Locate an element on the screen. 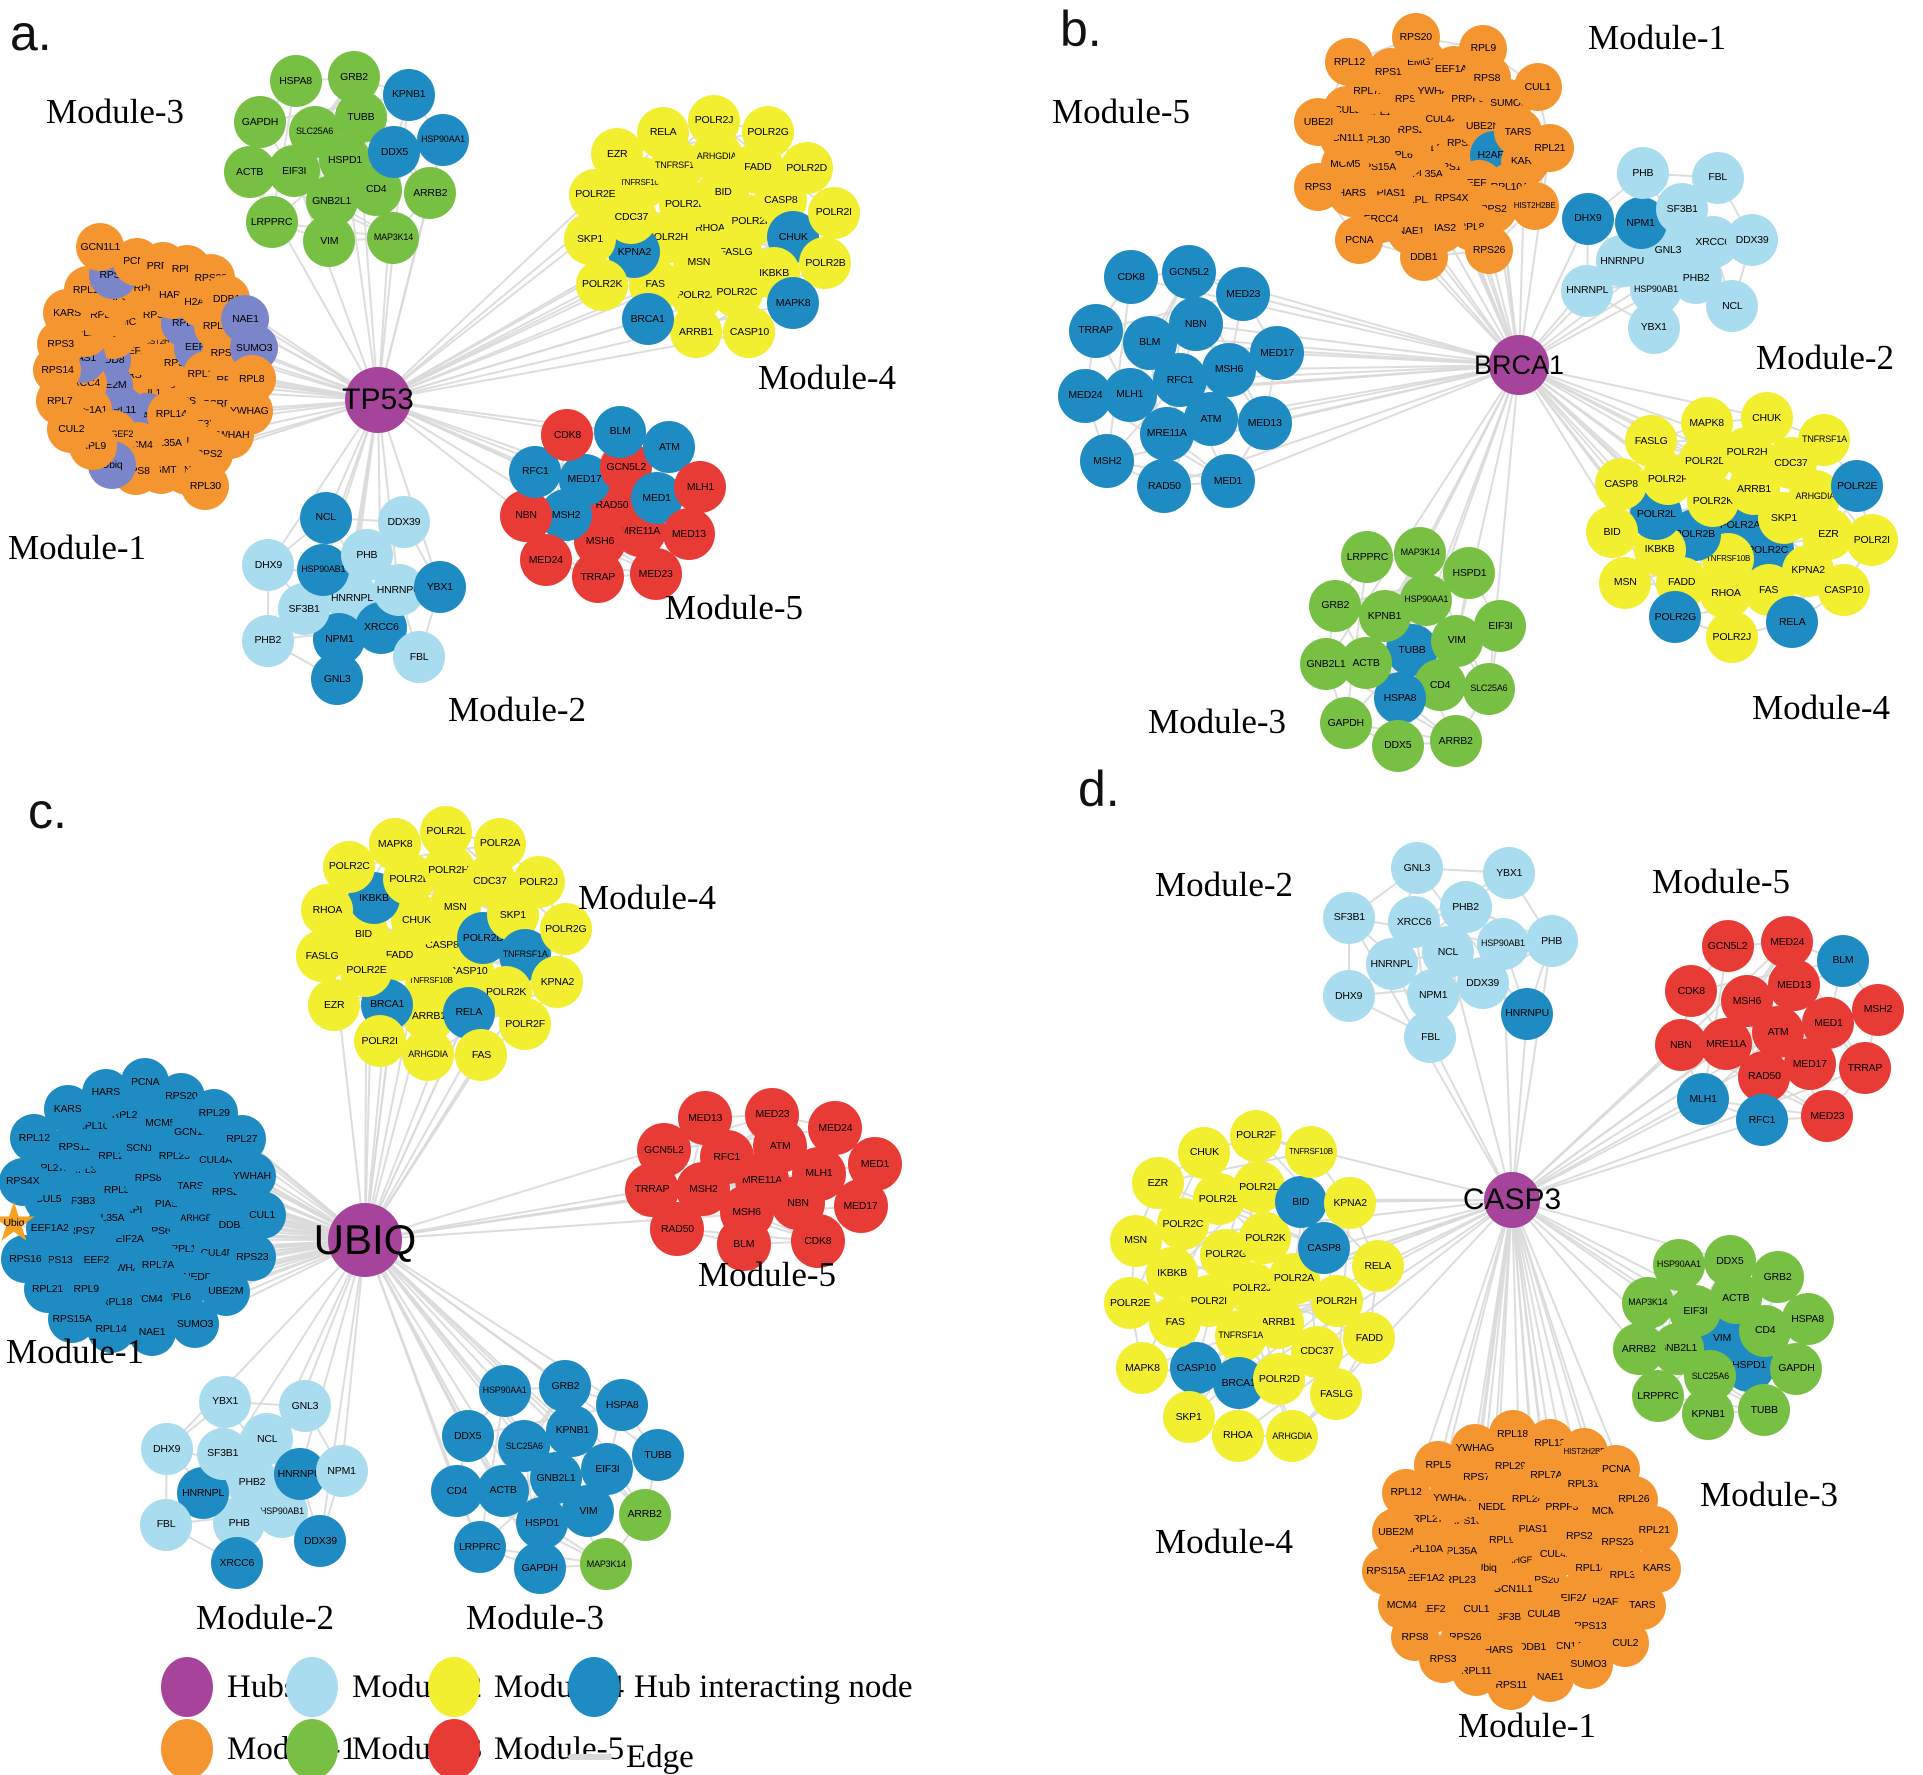 This screenshot has height=1775, width=1923. node-slc25a6: SLC25A6 is located at coordinates (1488, 688).